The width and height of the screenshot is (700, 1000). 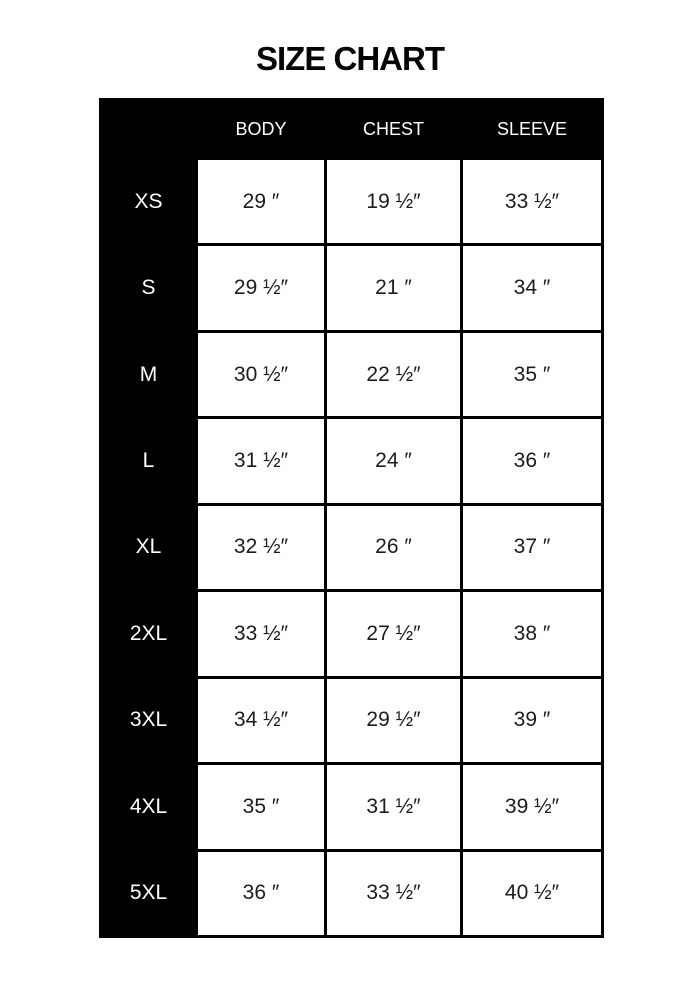 What do you see at coordinates (148, 720) in the screenshot?
I see `size-label: 3XL` at bounding box center [148, 720].